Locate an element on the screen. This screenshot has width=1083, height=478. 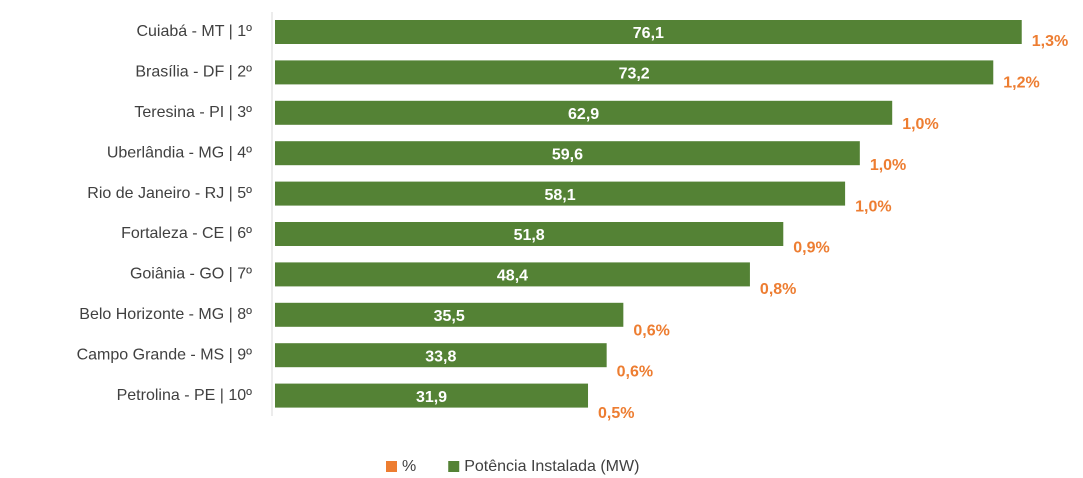
value-label: 73,2 is located at coordinates (634, 74).